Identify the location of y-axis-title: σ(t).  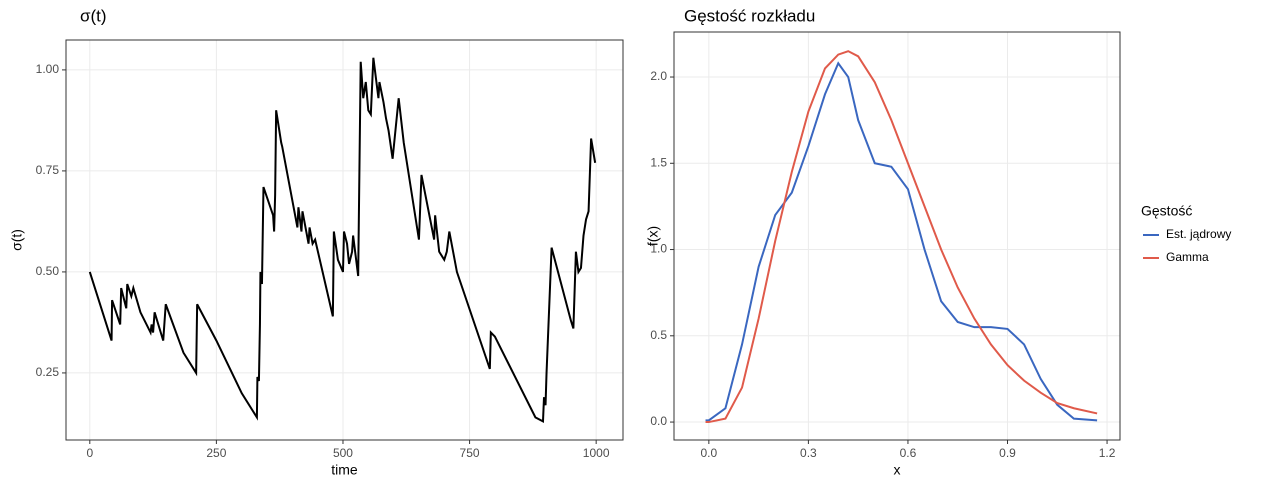
(17, 240).